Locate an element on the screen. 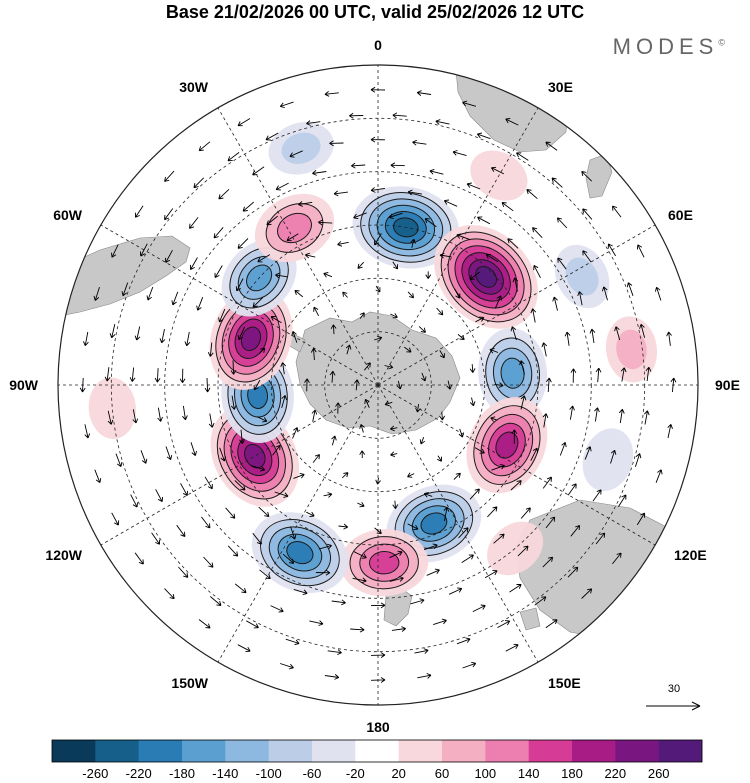 The width and height of the screenshot is (750, 783). south-america-land is located at coordinates (125, 276).